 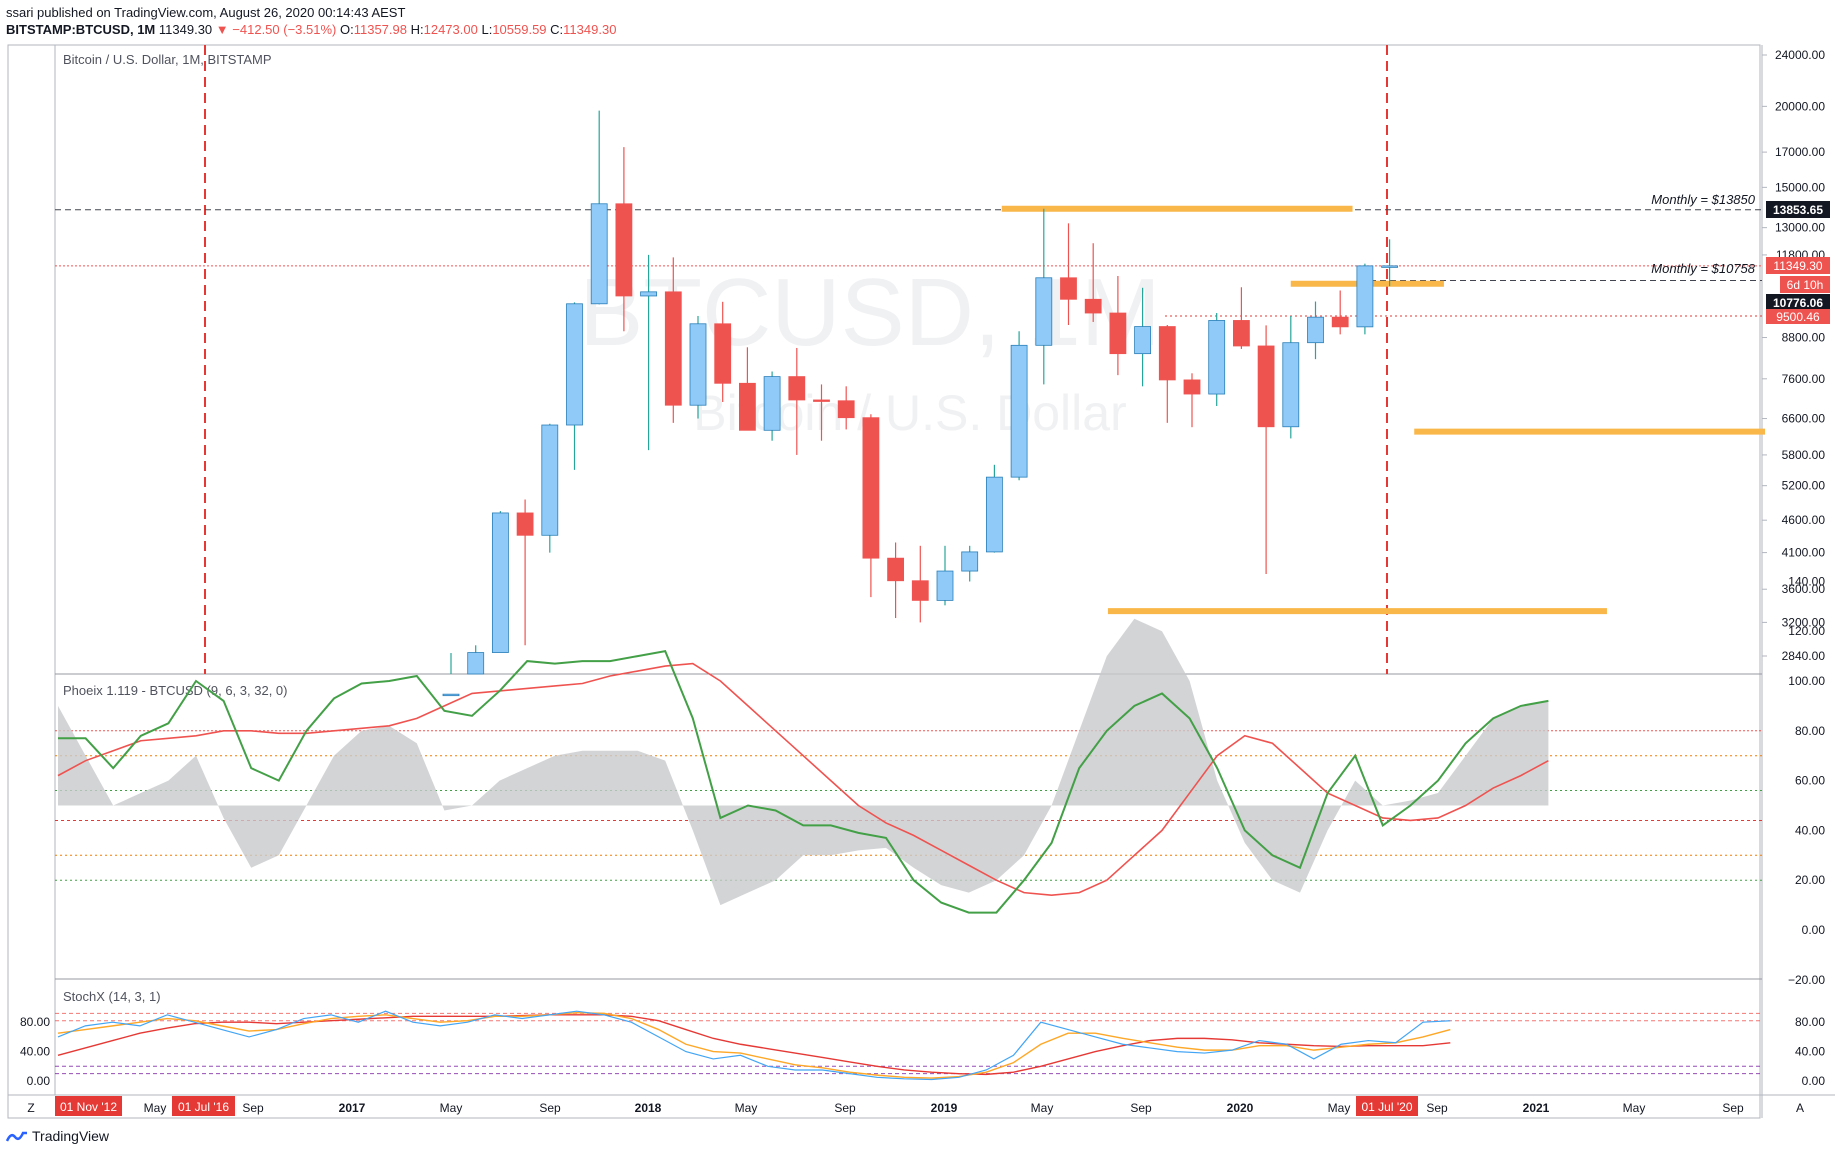 I want to click on change-value: −412.50 (−3.51%), so click(x=284, y=29).